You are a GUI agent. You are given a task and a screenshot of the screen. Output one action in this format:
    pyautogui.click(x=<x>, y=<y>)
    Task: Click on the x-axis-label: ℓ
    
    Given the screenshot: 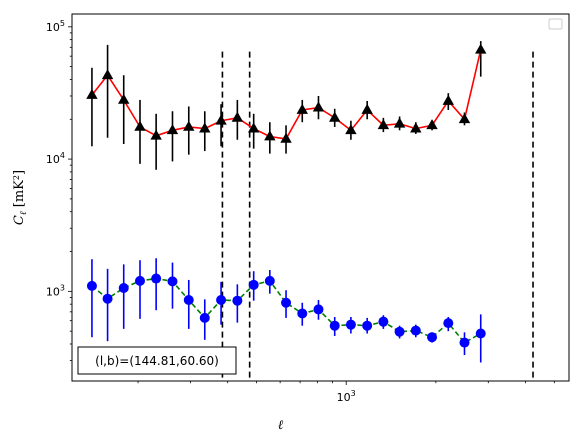 What is the action you would take?
    pyautogui.click(x=281, y=425)
    